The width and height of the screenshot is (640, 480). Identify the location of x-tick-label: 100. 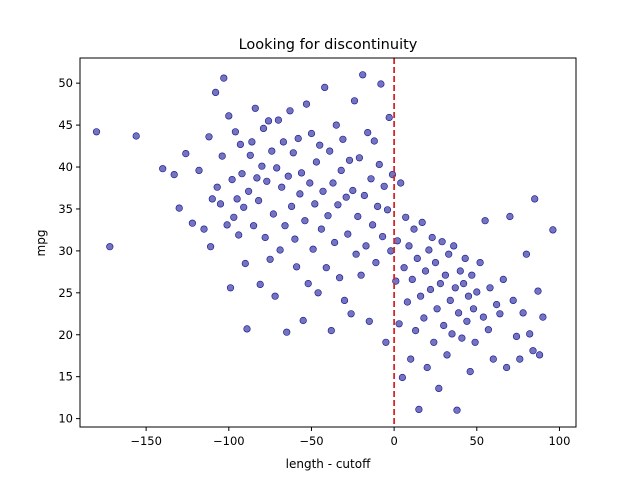
(559, 441).